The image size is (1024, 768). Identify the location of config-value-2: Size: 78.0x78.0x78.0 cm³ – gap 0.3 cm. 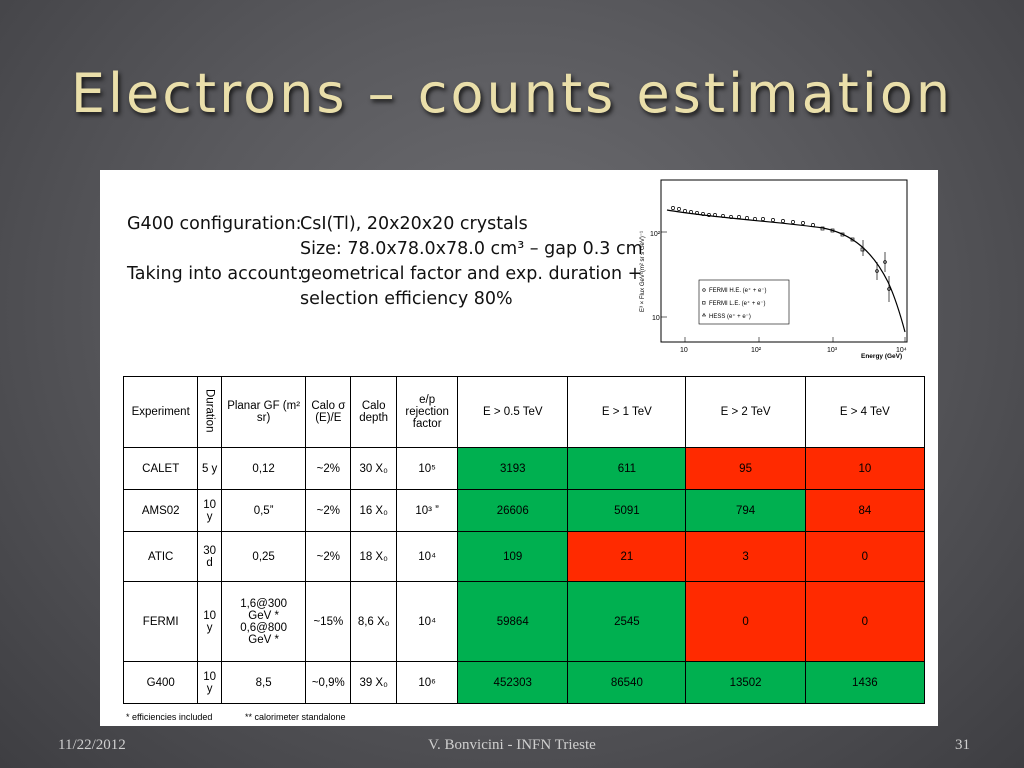
(471, 249).